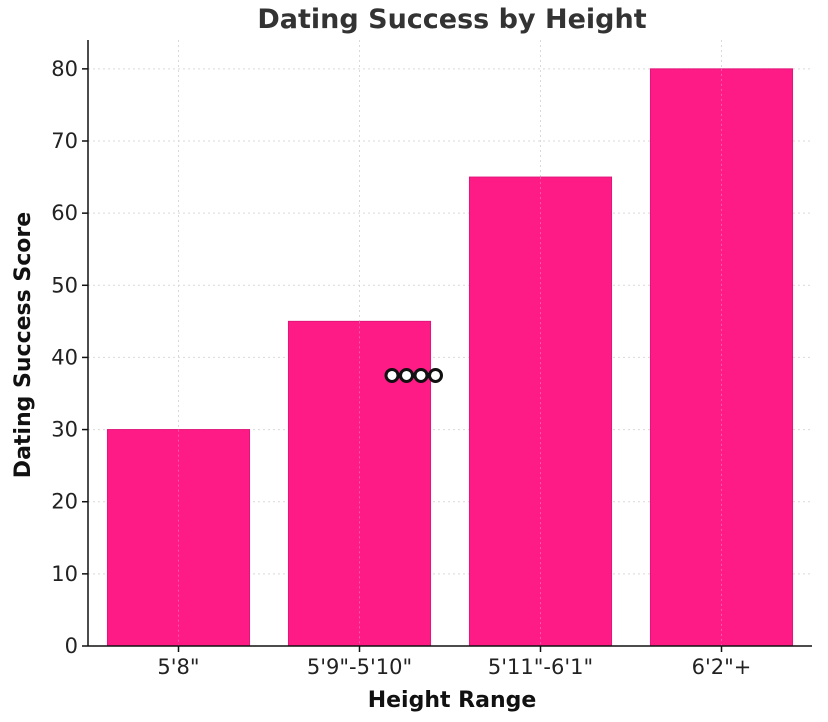 Image resolution: width=828 pixels, height=722 pixels. What do you see at coordinates (23, 345) in the screenshot?
I see `y-axis-title: Dating Success Score` at bounding box center [23, 345].